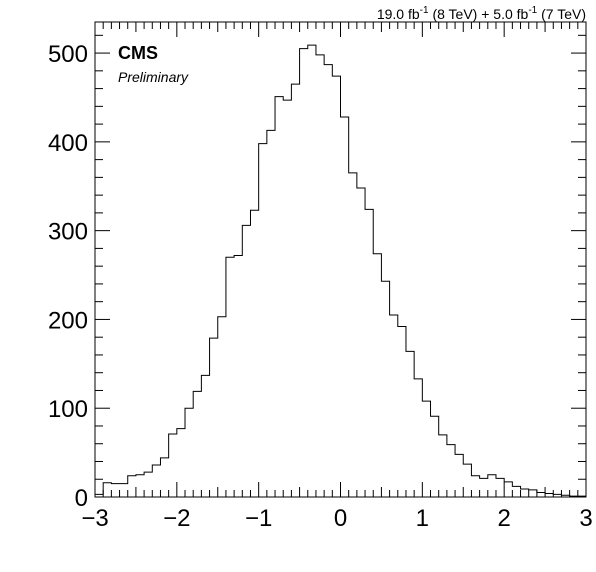 This screenshot has width=596, height=572. What do you see at coordinates (68, 409) in the screenshot?
I see `y-tick-label: 100` at bounding box center [68, 409].